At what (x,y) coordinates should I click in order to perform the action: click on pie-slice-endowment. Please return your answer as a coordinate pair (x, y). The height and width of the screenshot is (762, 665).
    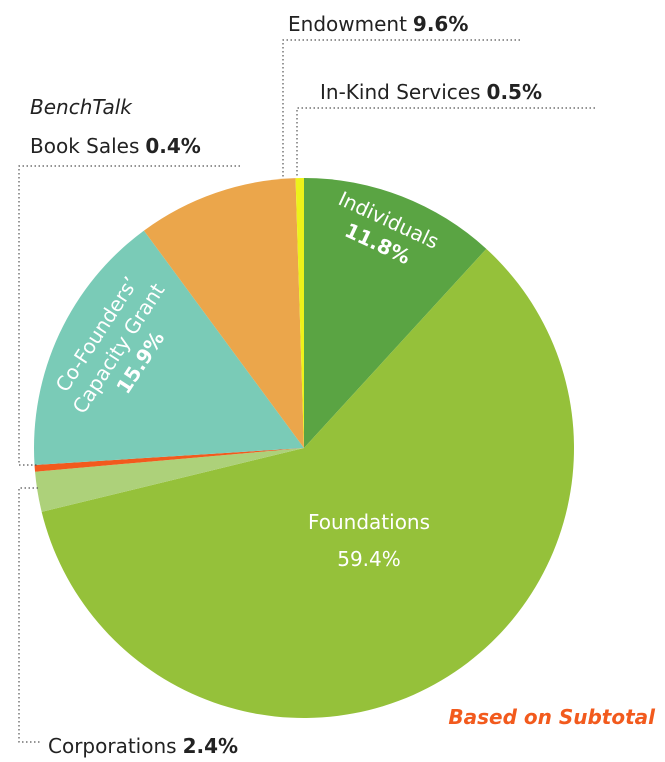
    Looking at the image, I should click on (223, 313).